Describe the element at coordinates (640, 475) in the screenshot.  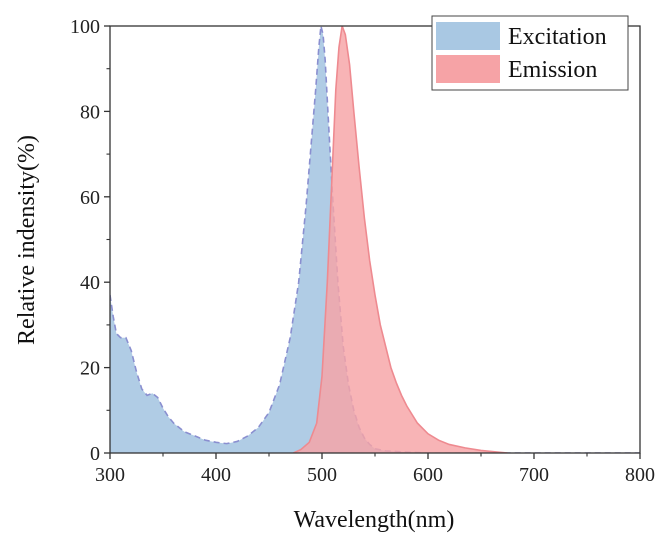
I see `x-tick-label-800: 800` at that location.